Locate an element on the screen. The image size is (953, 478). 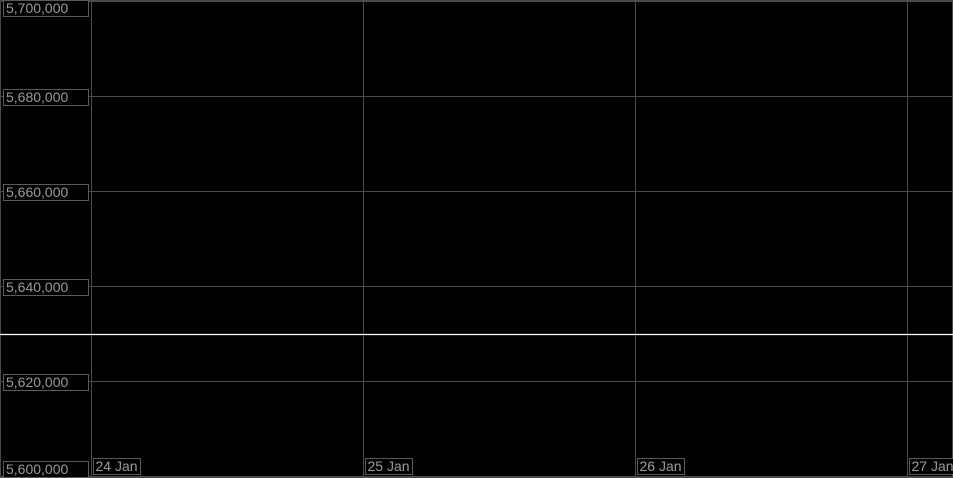
y-tick-label: 5,660,000 is located at coordinates (46, 192).